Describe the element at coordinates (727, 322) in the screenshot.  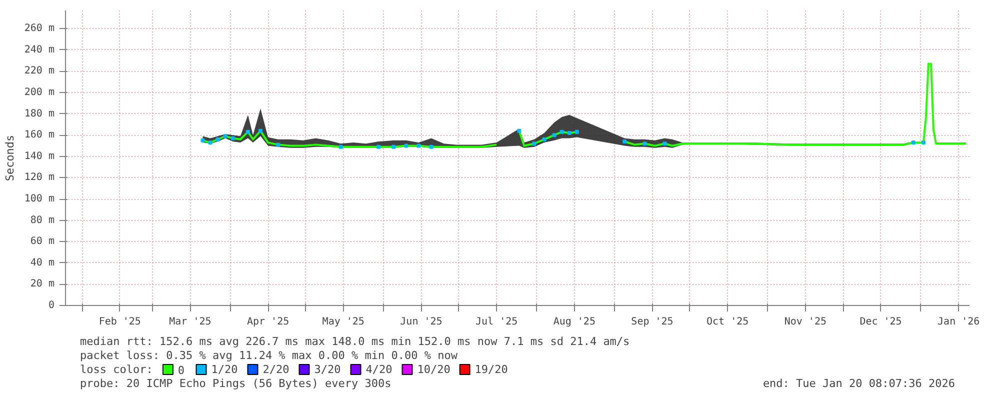
I see `x-tick-label: Oct '25` at that location.